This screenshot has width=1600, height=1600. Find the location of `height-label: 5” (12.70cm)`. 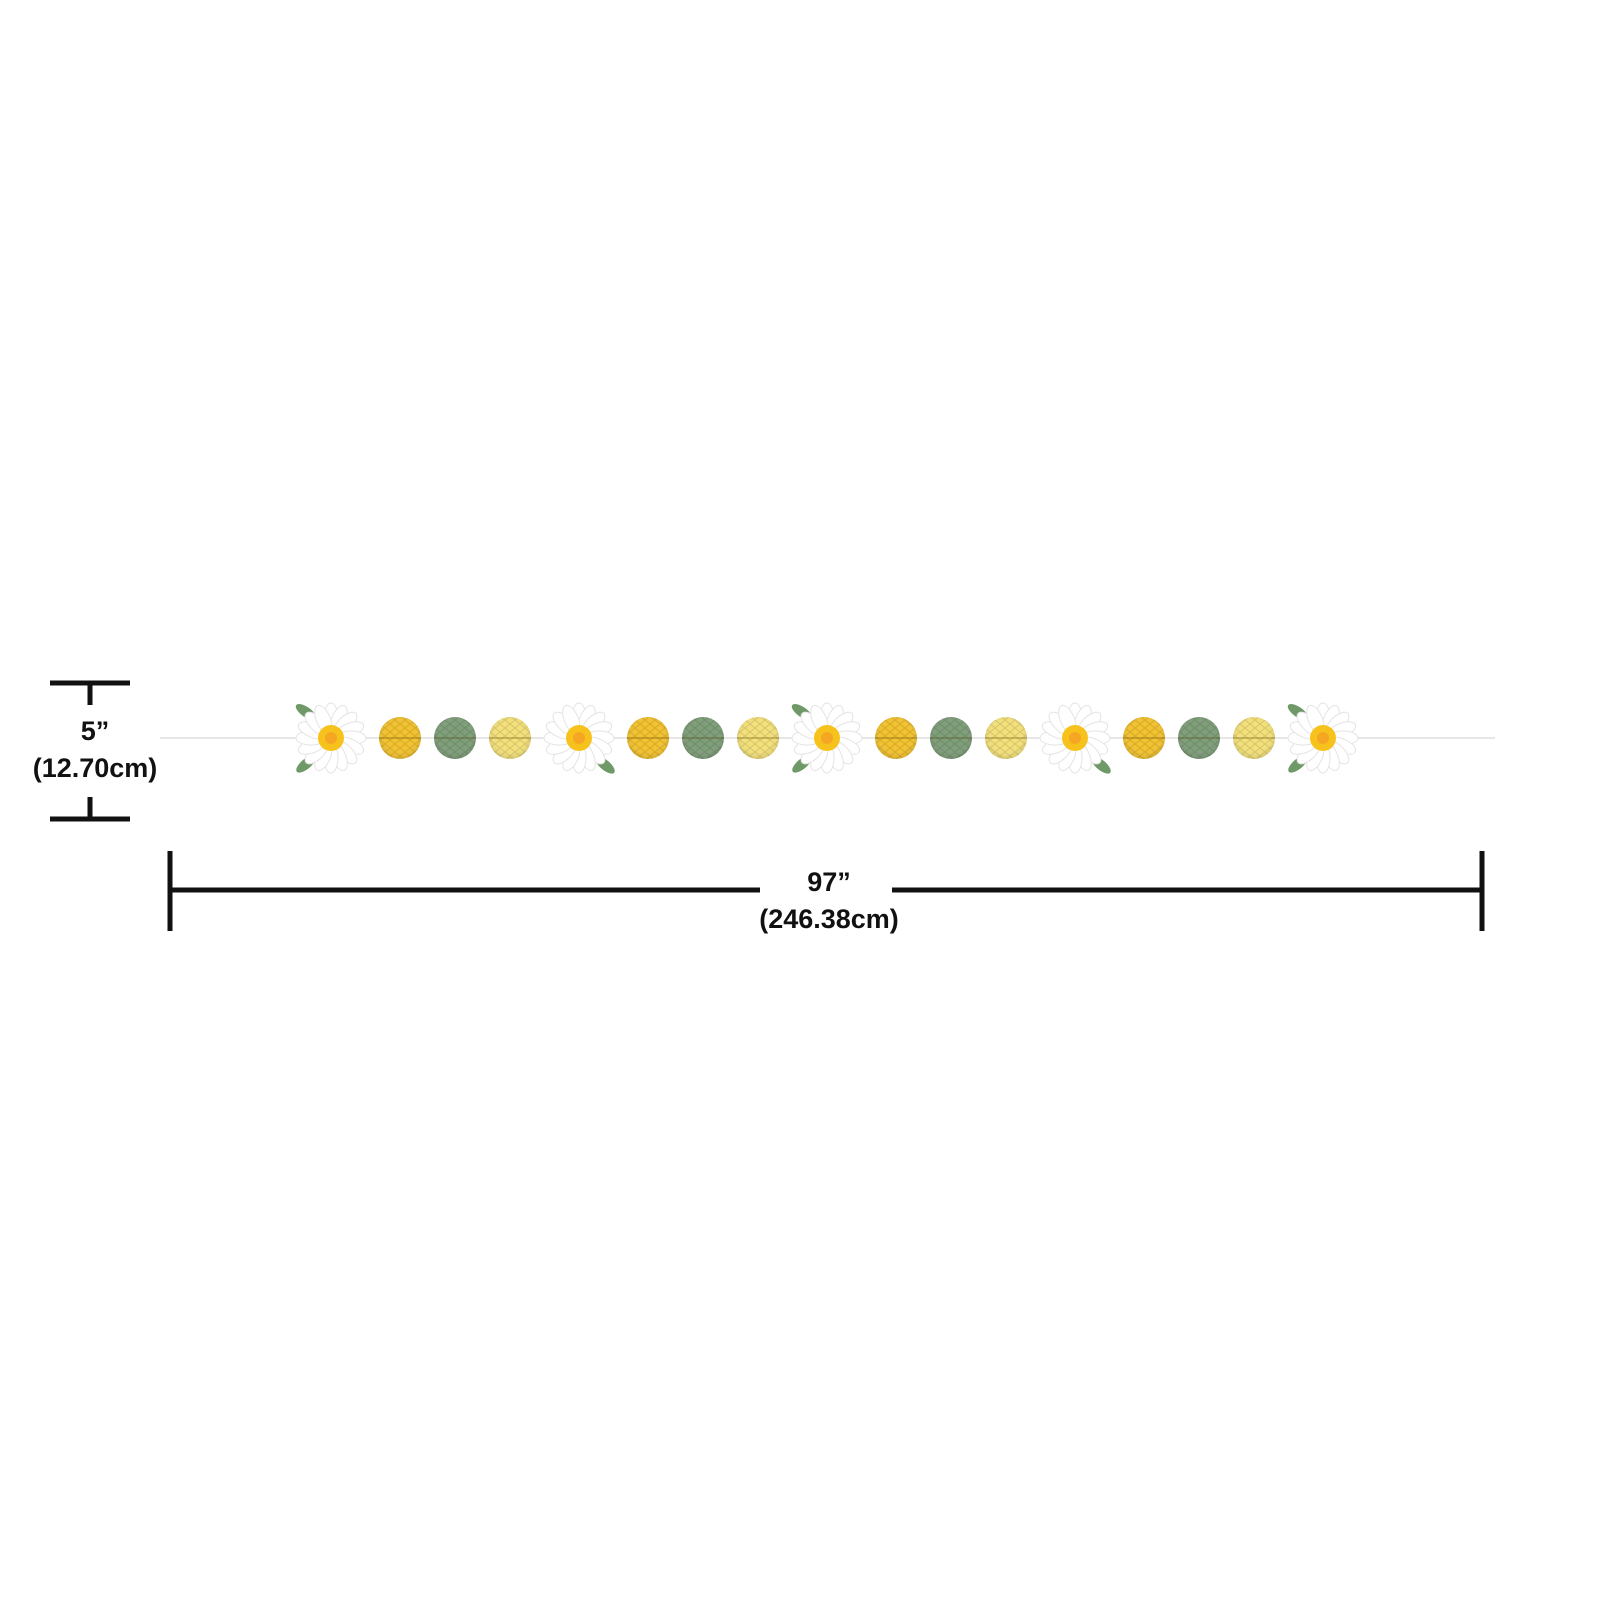

height-label: 5” (12.70cm) is located at coordinates (95, 750).